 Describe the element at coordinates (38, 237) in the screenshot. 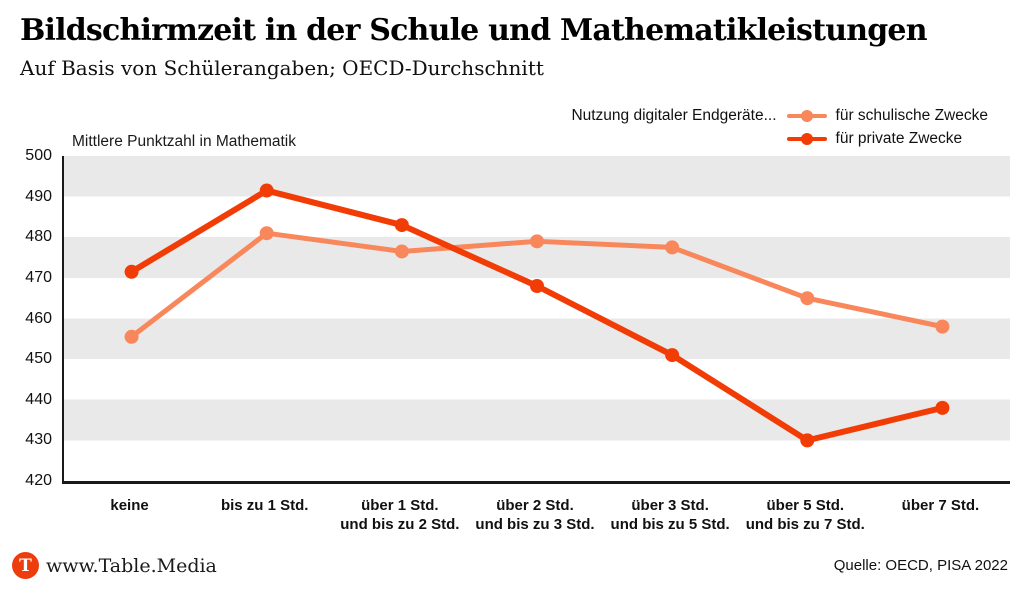

I see `y-tick-label: 480` at that location.